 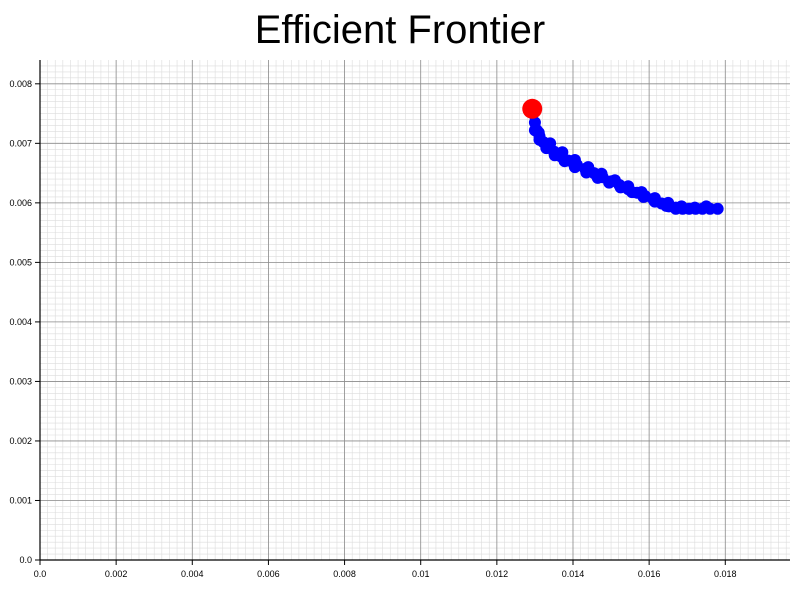 What do you see at coordinates (268, 574) in the screenshot?
I see `x-tick-label: 0.006` at bounding box center [268, 574].